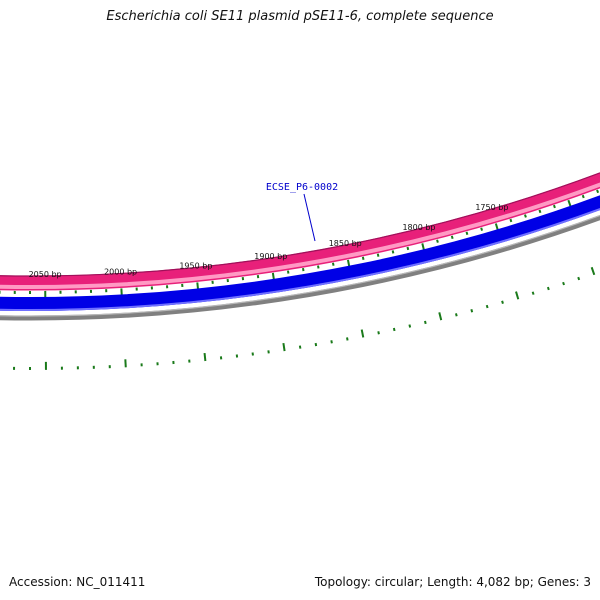  I want to click on tick-label-1850: 1850 bp, so click(345, 243).